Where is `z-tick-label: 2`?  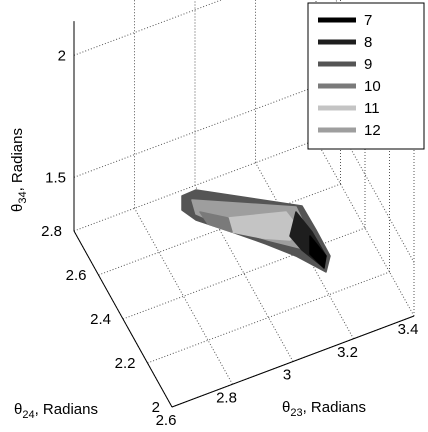 z-tick-label: 2 is located at coordinates (62, 55).